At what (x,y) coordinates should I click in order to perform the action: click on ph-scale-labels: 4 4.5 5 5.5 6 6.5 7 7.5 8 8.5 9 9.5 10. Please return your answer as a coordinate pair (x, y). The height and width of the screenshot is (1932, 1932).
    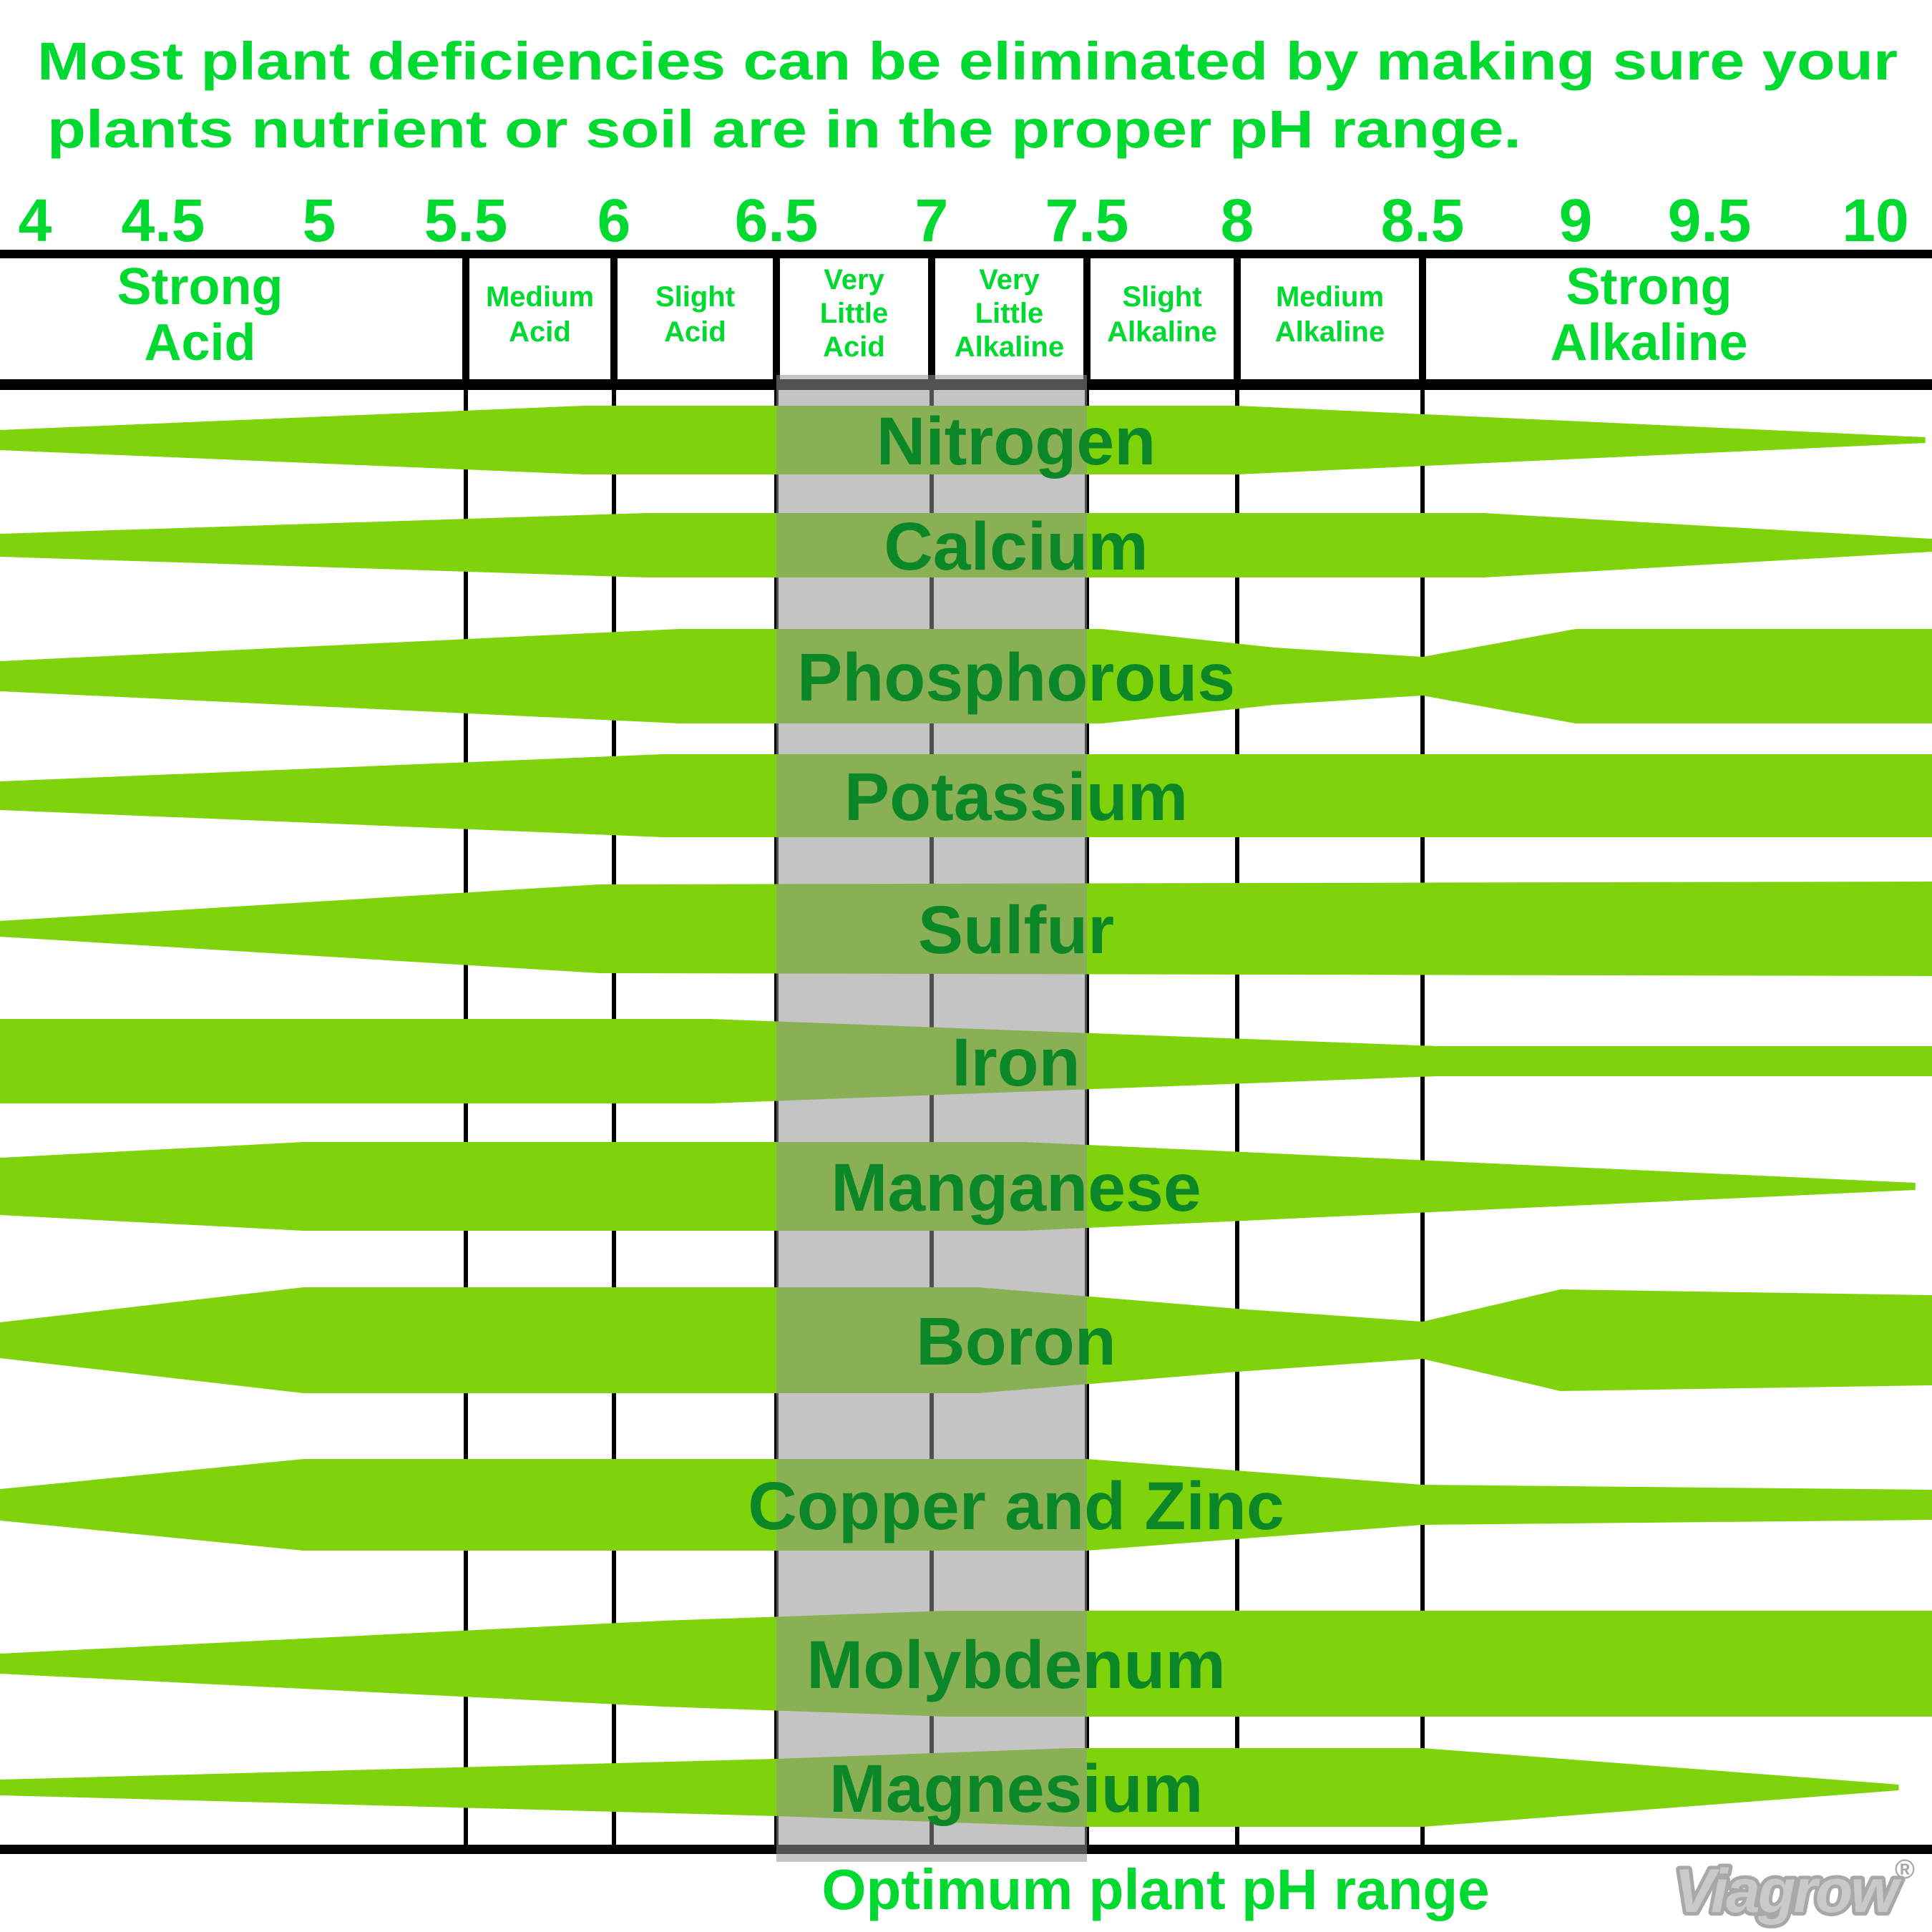
    Looking at the image, I should click on (964, 220).